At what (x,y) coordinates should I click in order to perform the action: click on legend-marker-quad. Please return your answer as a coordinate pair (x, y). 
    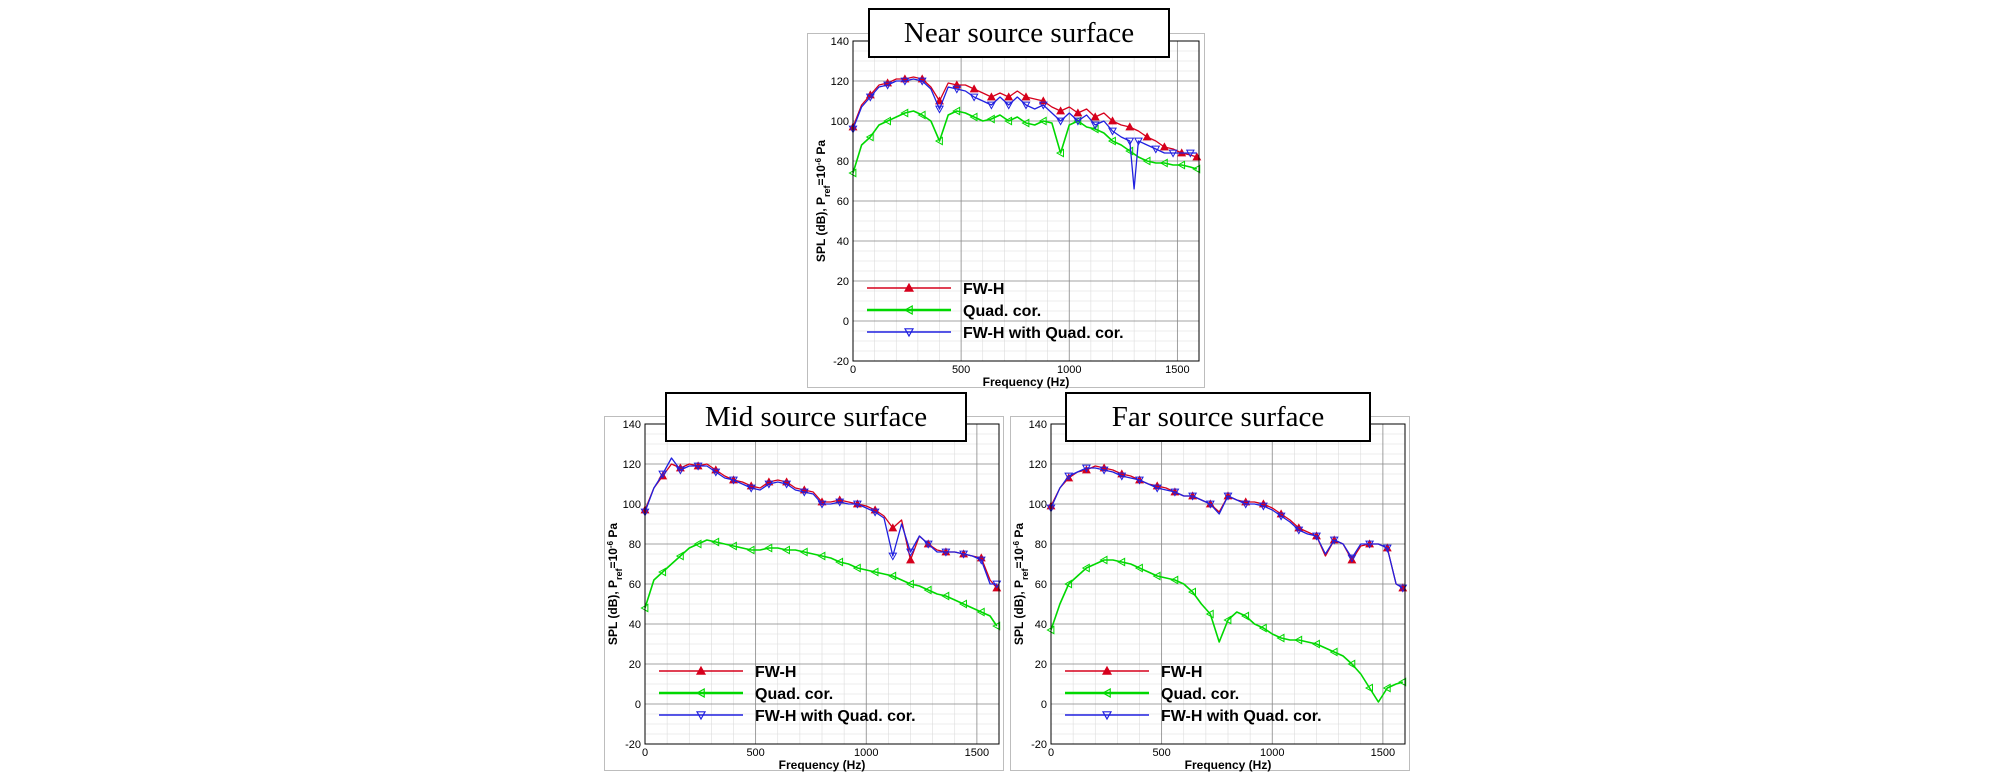
    Looking at the image, I should click on (700, 693).